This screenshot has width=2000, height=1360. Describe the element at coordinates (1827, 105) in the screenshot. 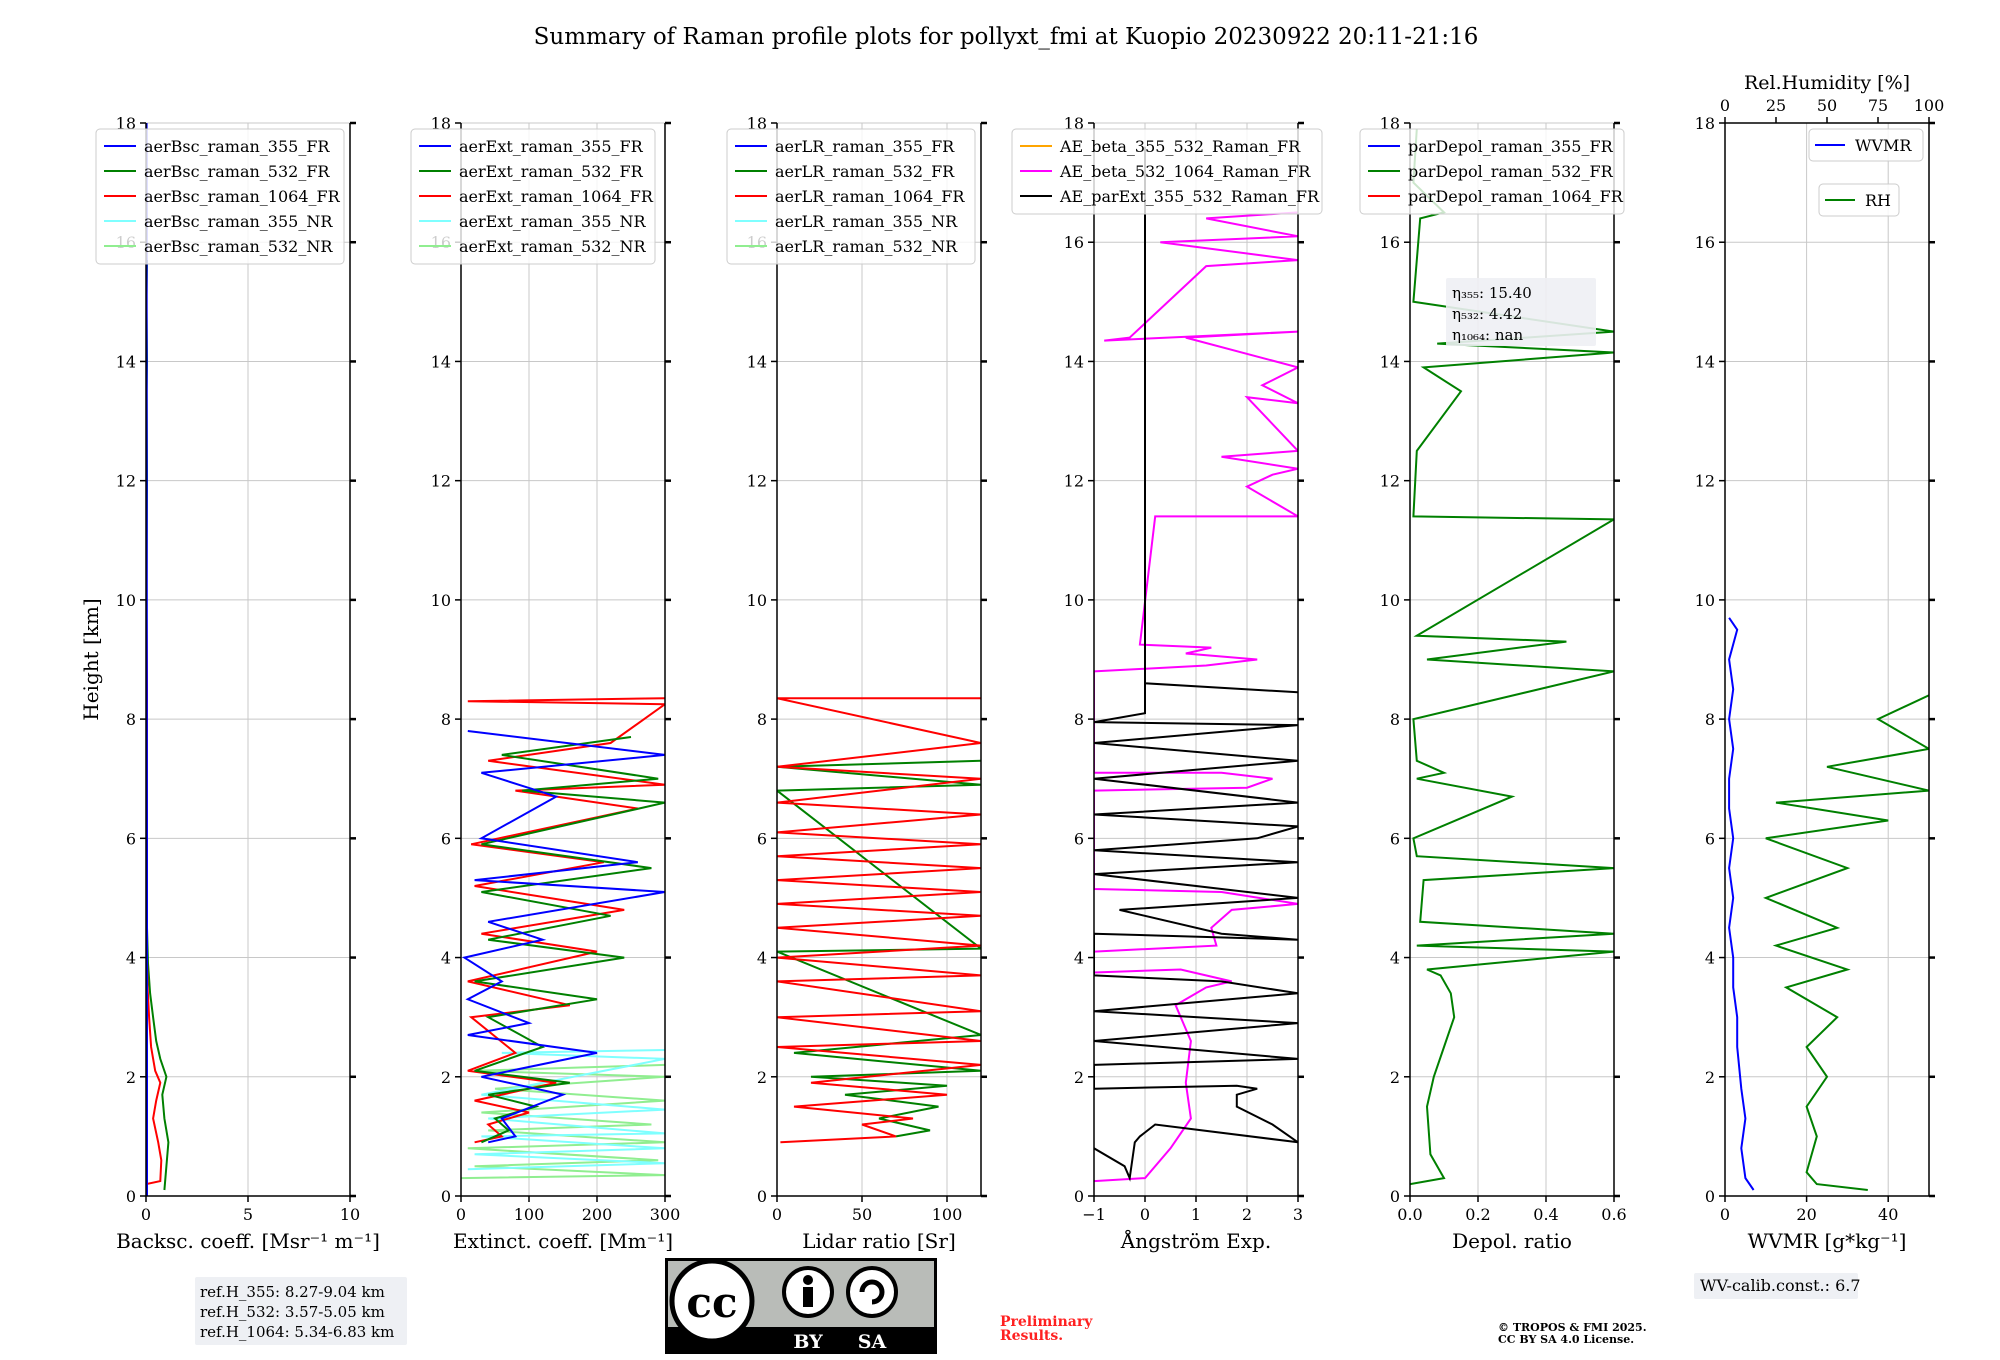

I see `top-x-tick-label: 50` at that location.